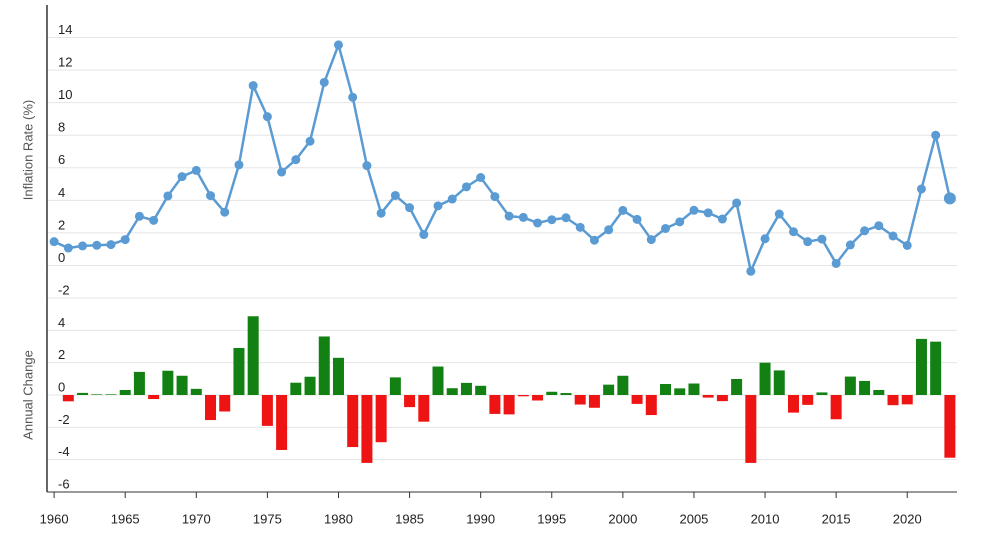 The image size is (981, 540). I want to click on x-tick-label: 1965, so click(125, 518).